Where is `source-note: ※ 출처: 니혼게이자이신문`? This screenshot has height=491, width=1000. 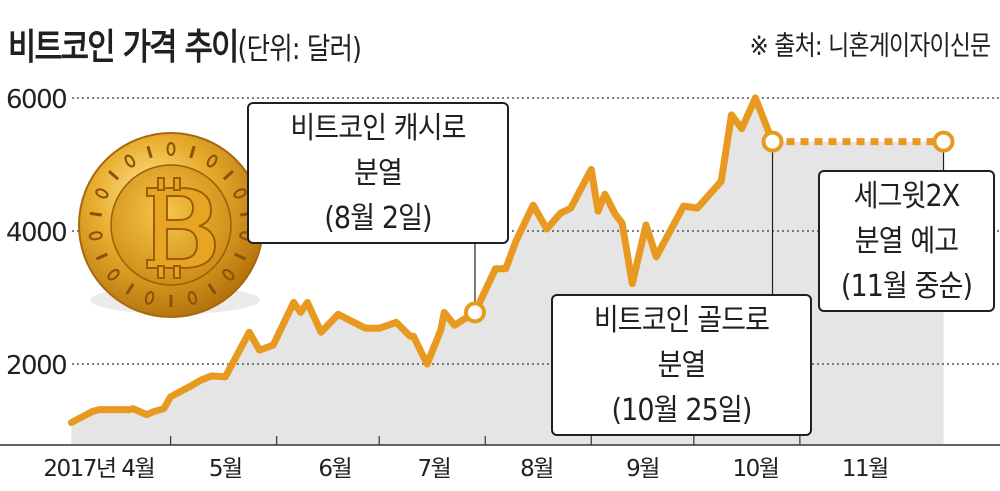
source-note: ※ 출처: 니혼게이자이신문 is located at coordinates (870, 46).